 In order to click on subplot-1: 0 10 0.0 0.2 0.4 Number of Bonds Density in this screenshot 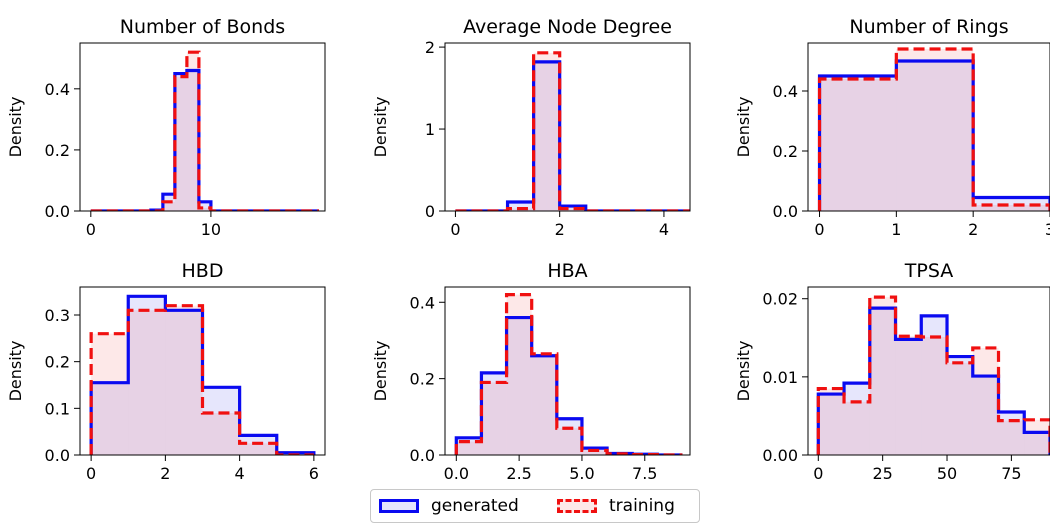, I will do `click(166, 127)`.